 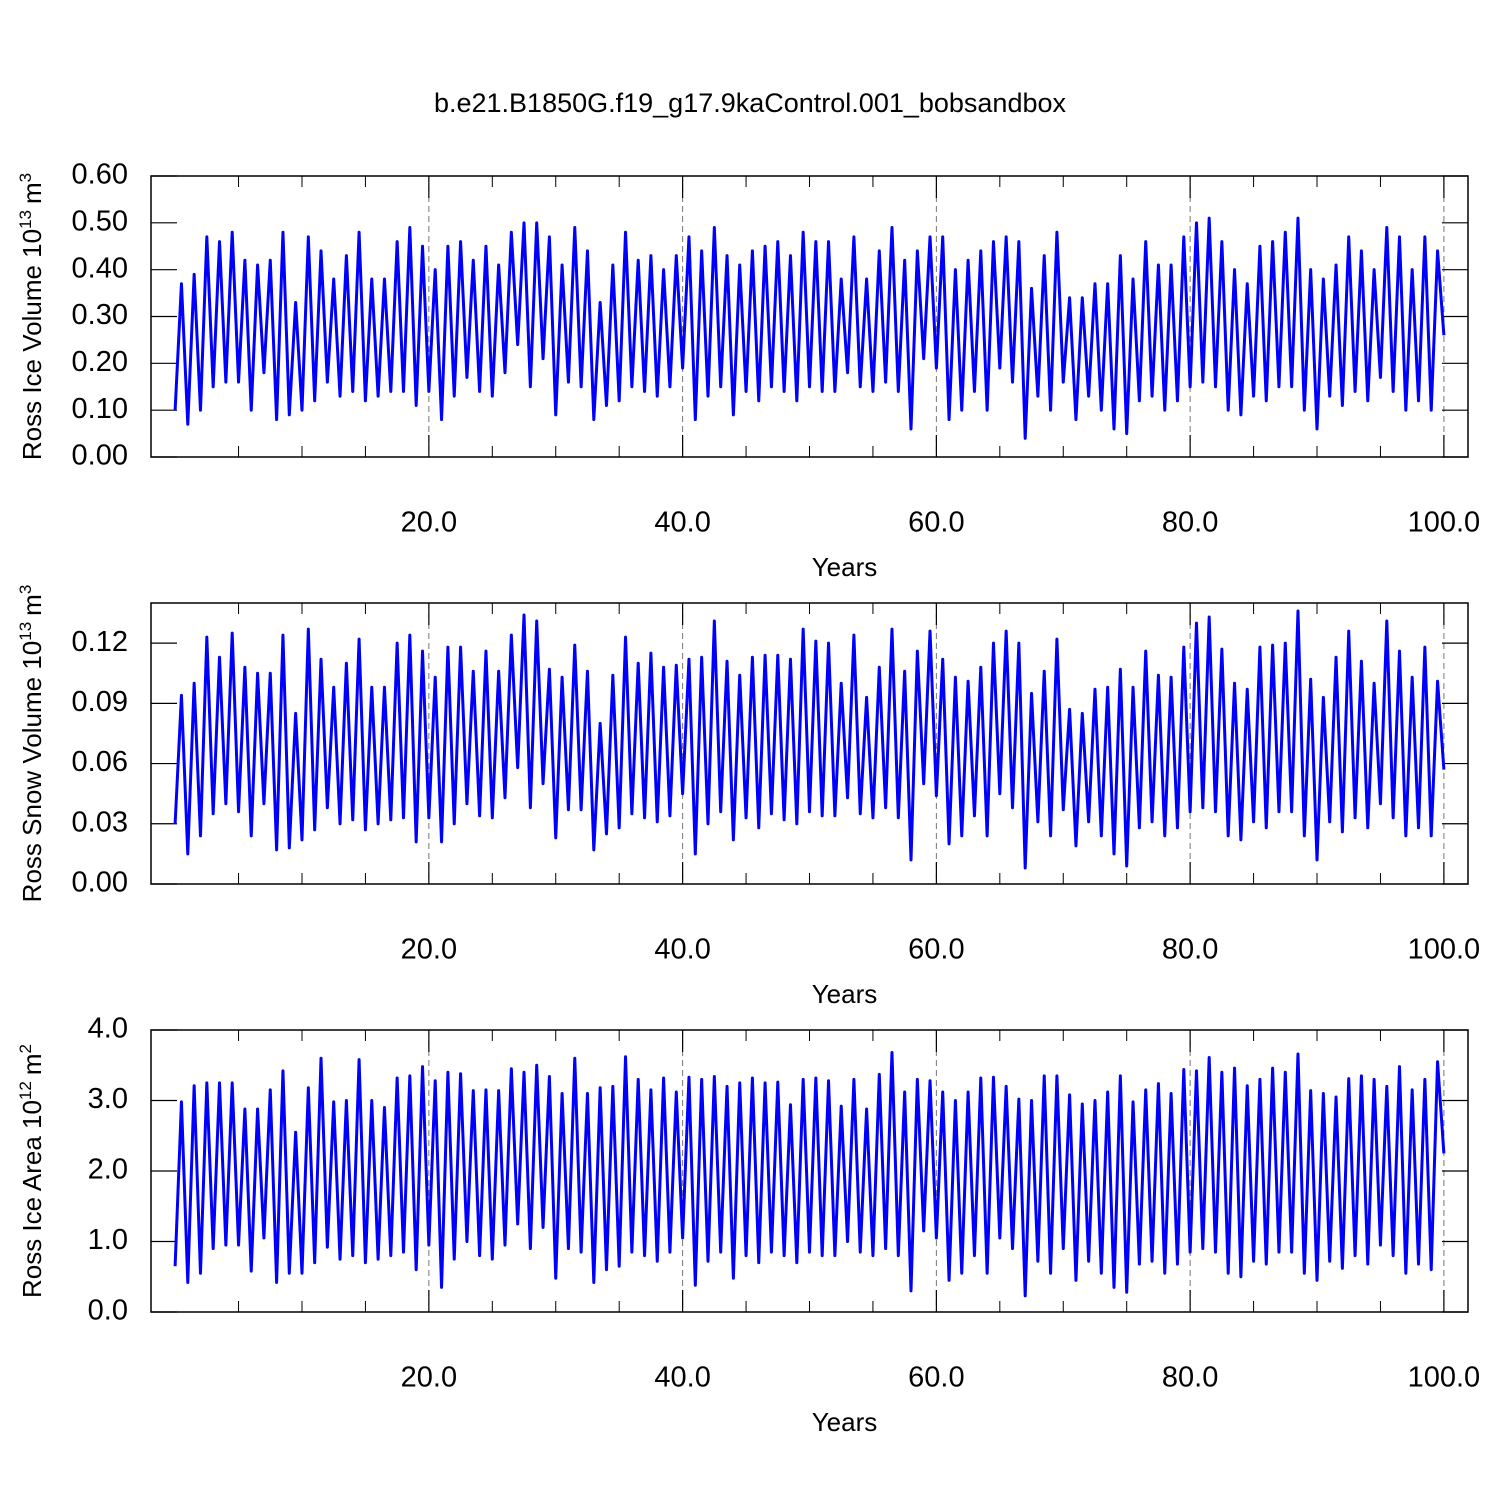 What do you see at coordinates (32, 772) in the screenshot?
I see `y-axis-title-part: Ross Snow Volume 10` at bounding box center [32, 772].